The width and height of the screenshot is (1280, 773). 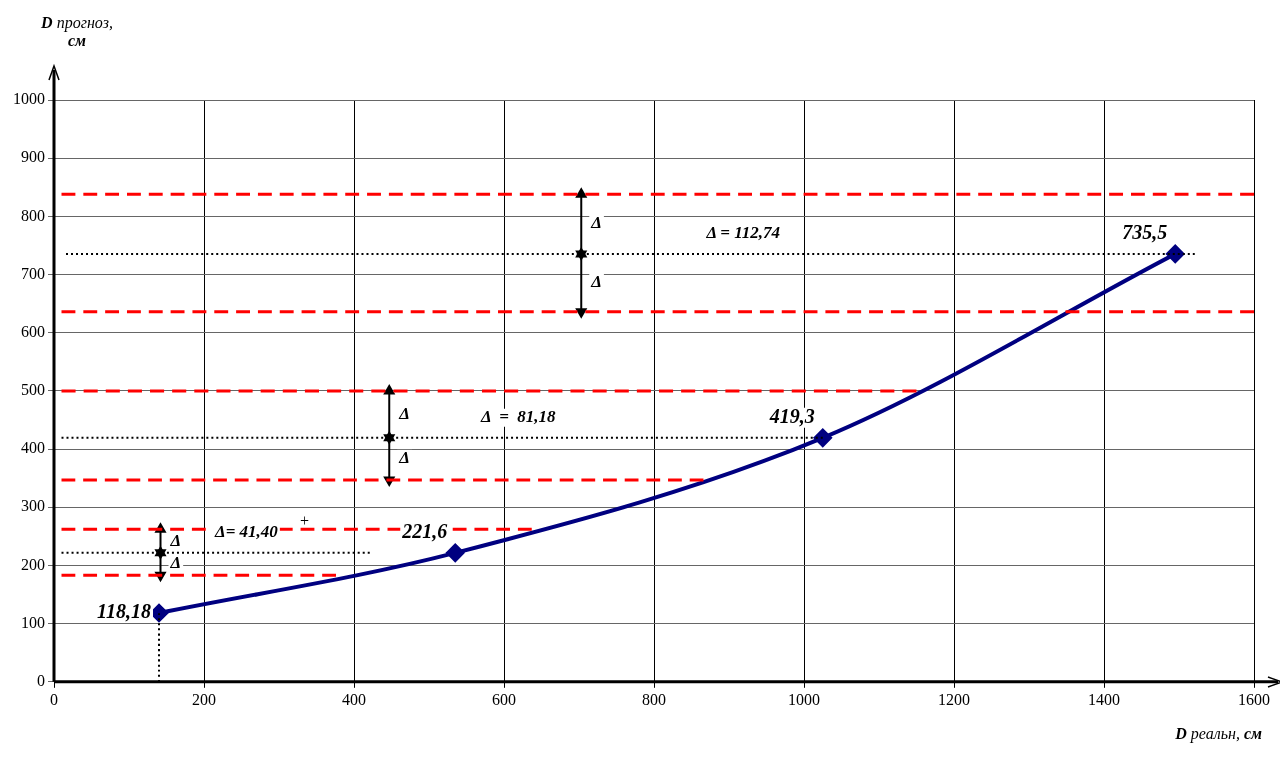 What do you see at coordinates (33, 506) in the screenshot?
I see `y-tick-label: 300` at bounding box center [33, 506].